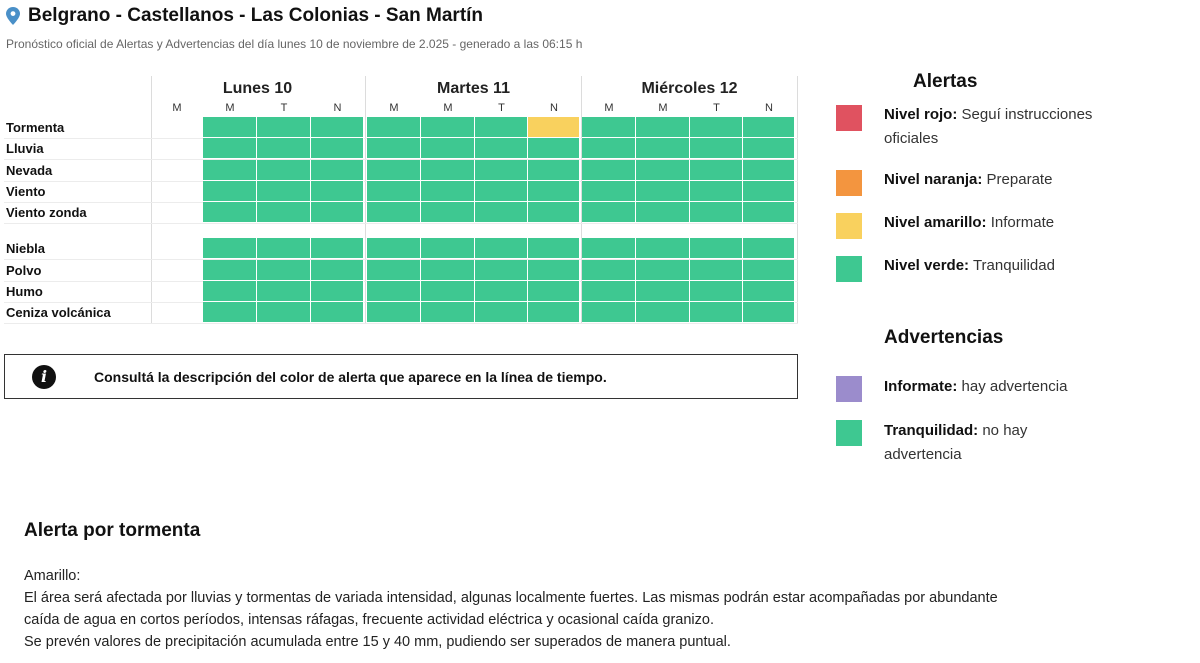  What do you see at coordinates (24, 270) in the screenshot?
I see `hazard-row-label: Polvo` at bounding box center [24, 270].